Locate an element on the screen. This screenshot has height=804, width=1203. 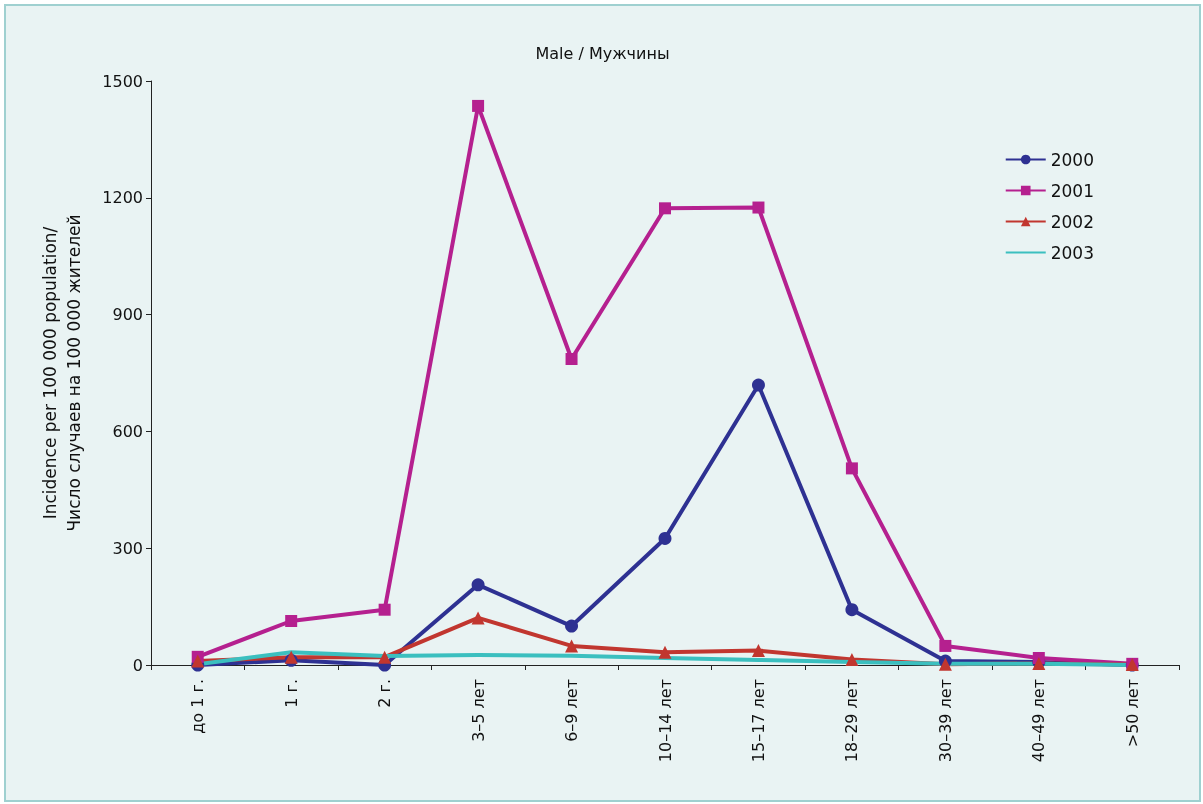
x-tick-label: 30–39 лет is located at coordinates (945, 721).